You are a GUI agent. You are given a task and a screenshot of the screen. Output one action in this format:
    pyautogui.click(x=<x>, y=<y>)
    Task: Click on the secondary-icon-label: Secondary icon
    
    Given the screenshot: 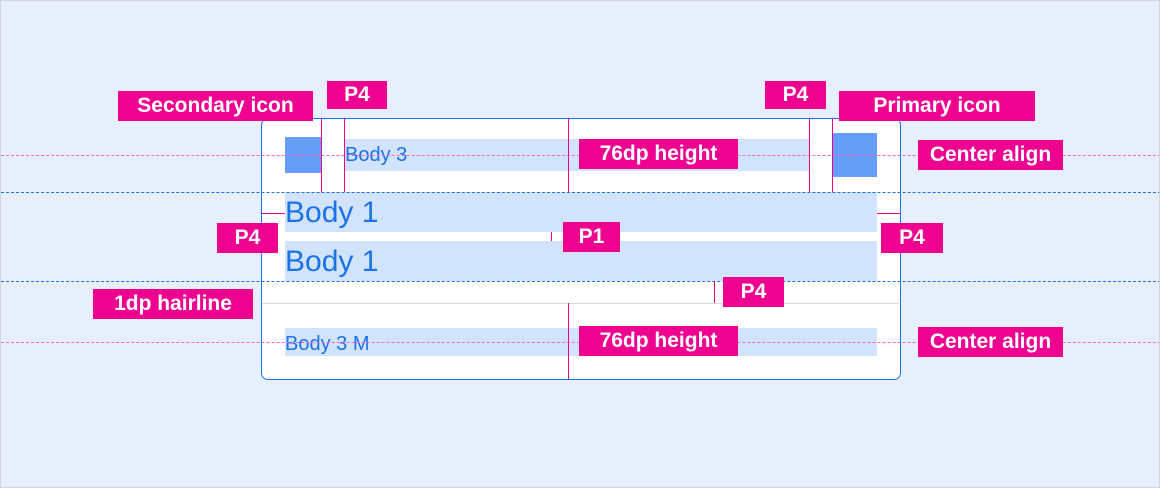 What is the action you would take?
    pyautogui.click(x=215, y=106)
    